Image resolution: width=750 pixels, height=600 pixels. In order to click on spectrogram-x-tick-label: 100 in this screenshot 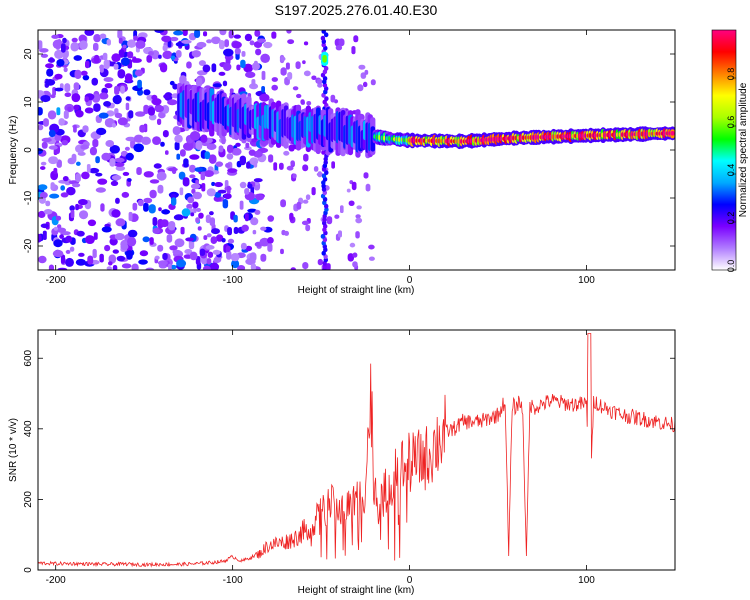, I will do `click(586, 280)`.